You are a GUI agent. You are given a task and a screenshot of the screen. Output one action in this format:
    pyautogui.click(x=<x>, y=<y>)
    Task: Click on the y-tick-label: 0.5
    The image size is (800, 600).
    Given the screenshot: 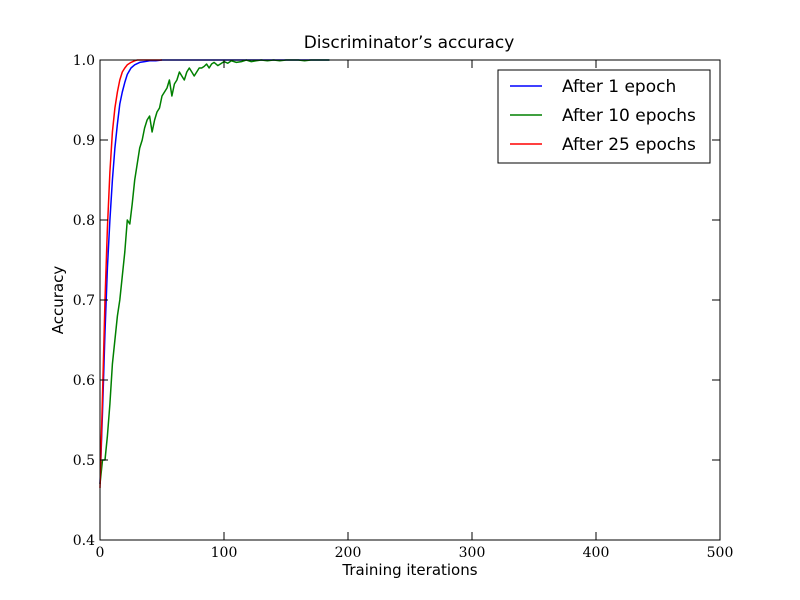 What is the action you would take?
    pyautogui.click(x=84, y=461)
    